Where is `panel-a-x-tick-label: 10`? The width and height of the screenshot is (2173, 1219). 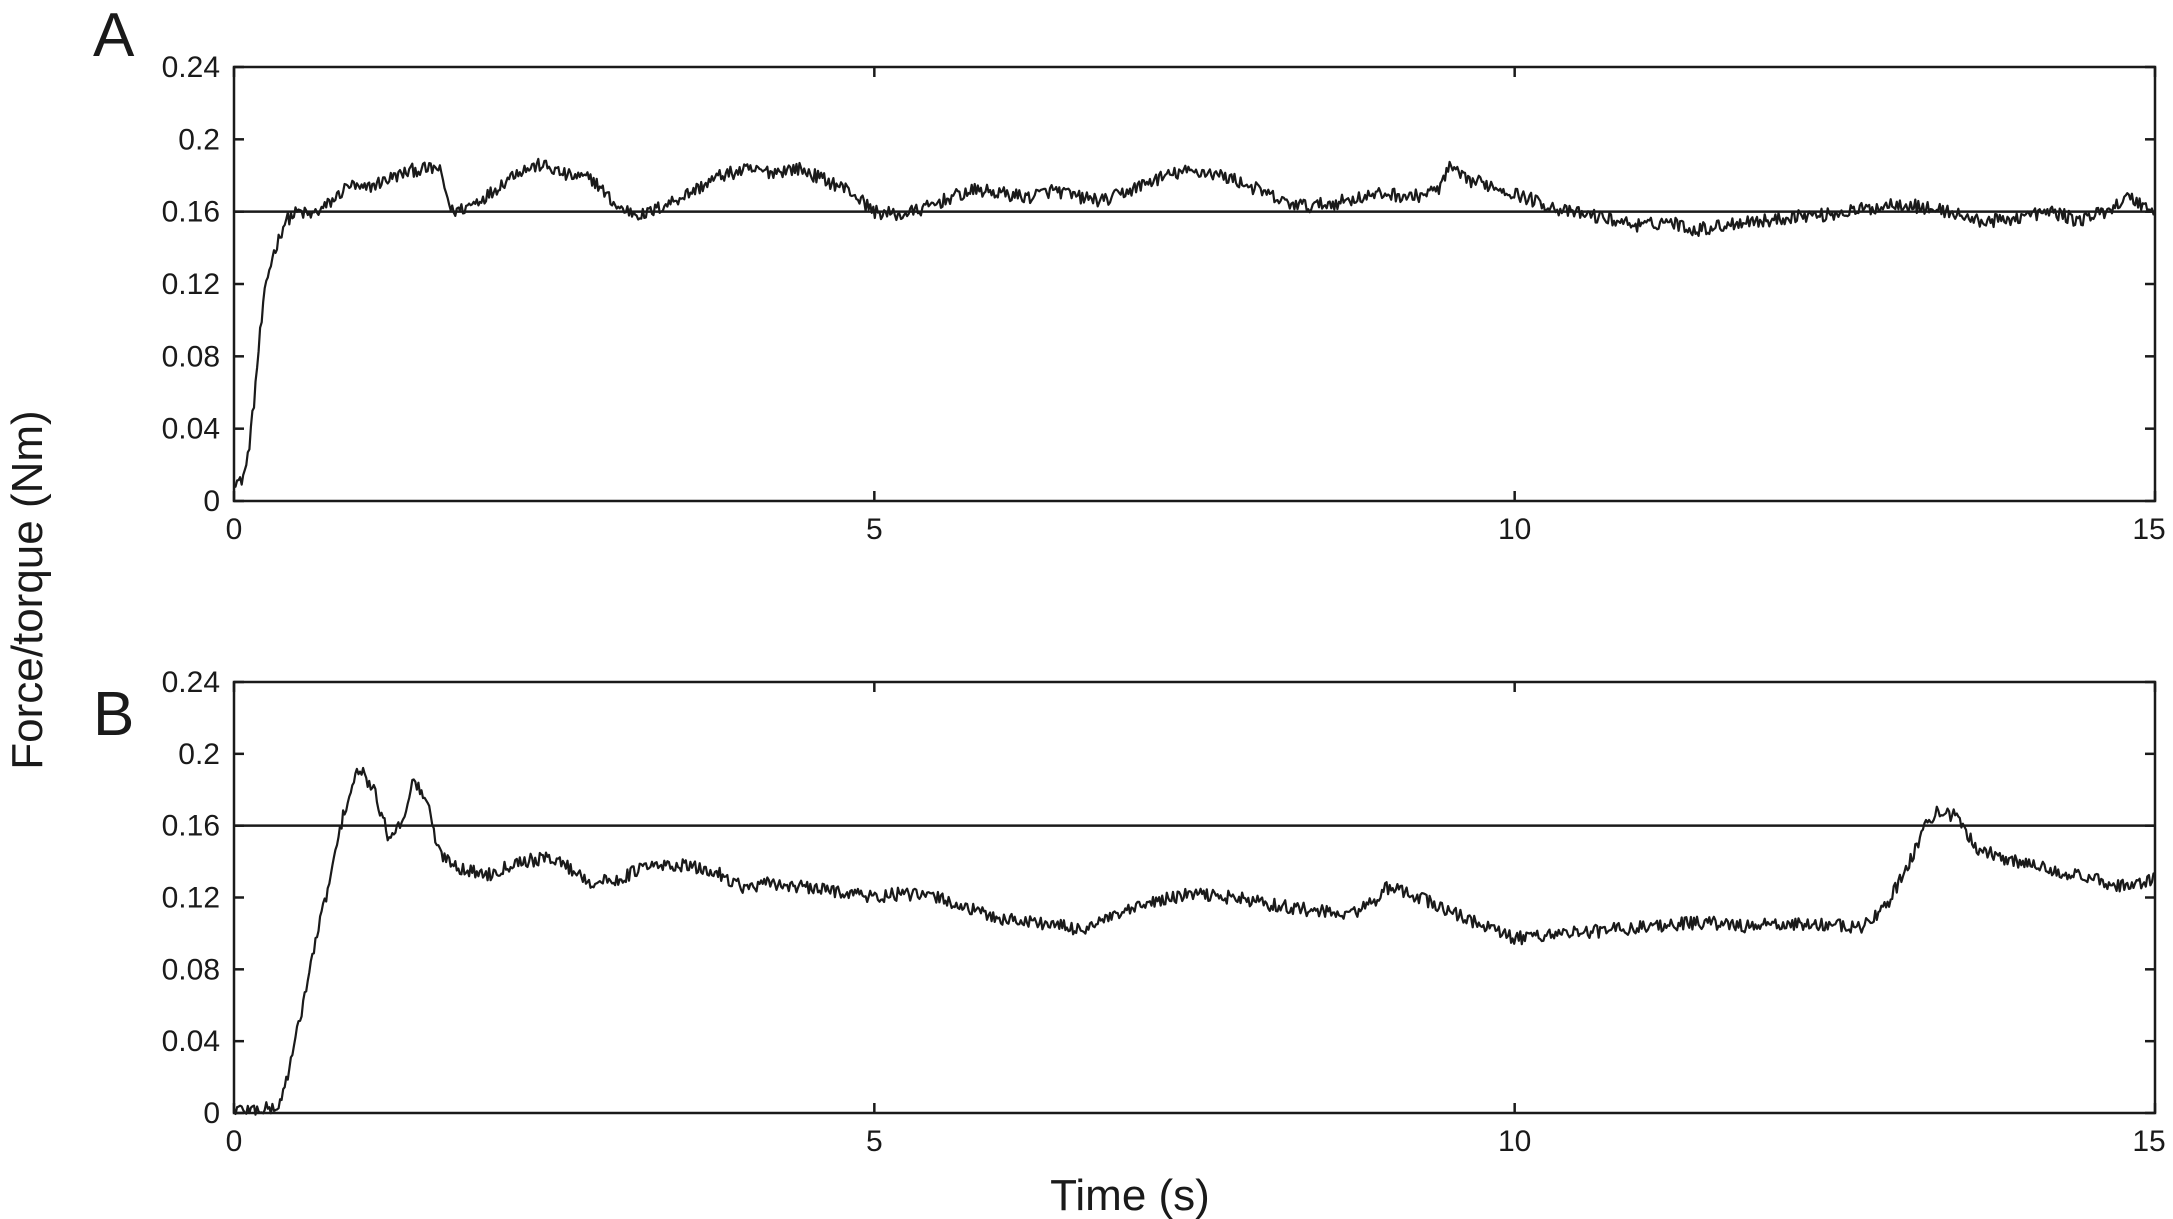 panel-a-x-tick-label: 10 is located at coordinates (1514, 529).